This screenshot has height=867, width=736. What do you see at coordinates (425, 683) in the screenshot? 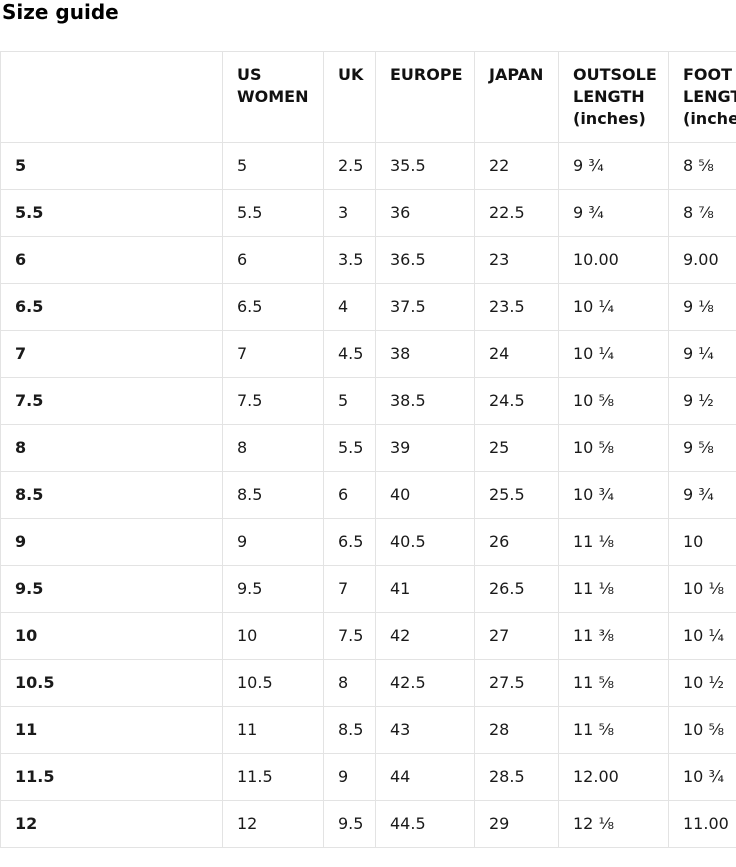
I see `table-cell: 42.5` at bounding box center [425, 683].